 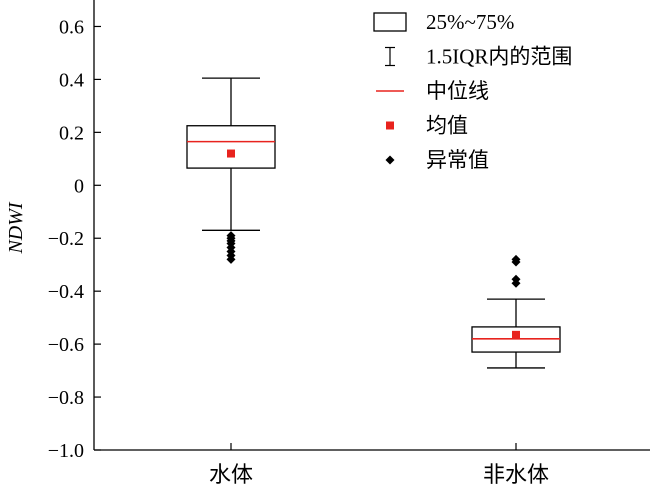 What do you see at coordinates (379, 465) in the screenshot?
I see `x-ticks: 水体 非水体` at bounding box center [379, 465].